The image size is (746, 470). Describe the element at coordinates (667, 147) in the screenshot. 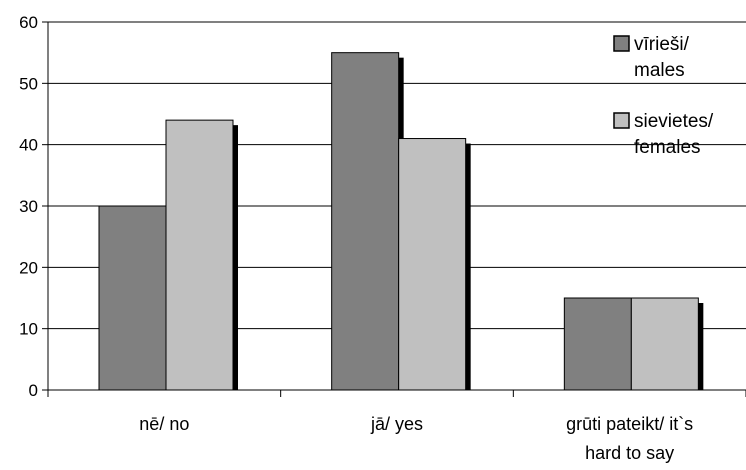

I see `legend-label: females` at that location.